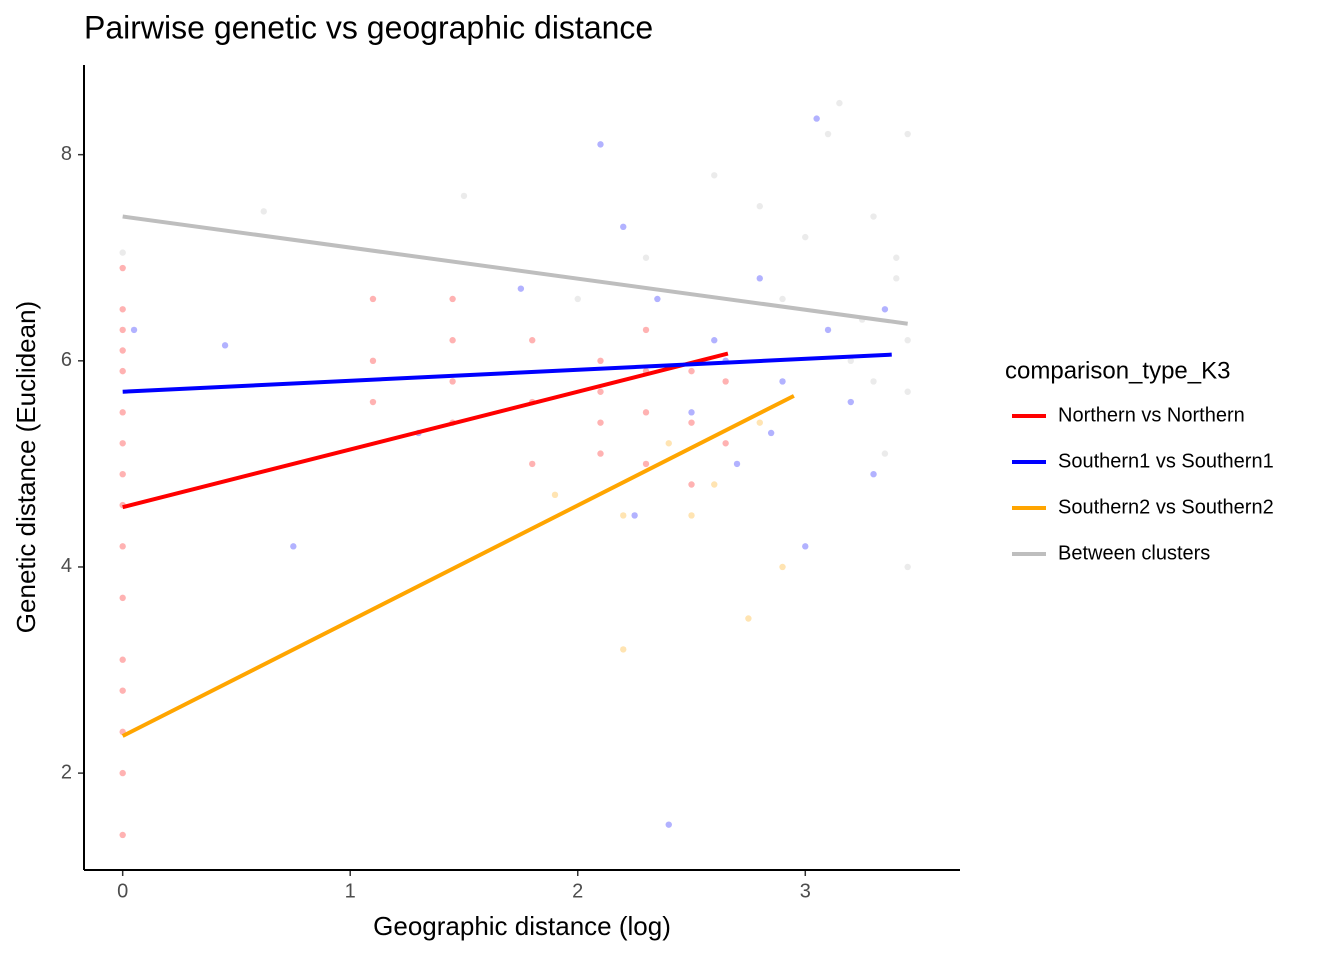  What do you see at coordinates (1134, 553) in the screenshot?
I see `legend-label: Between clusters` at bounding box center [1134, 553].